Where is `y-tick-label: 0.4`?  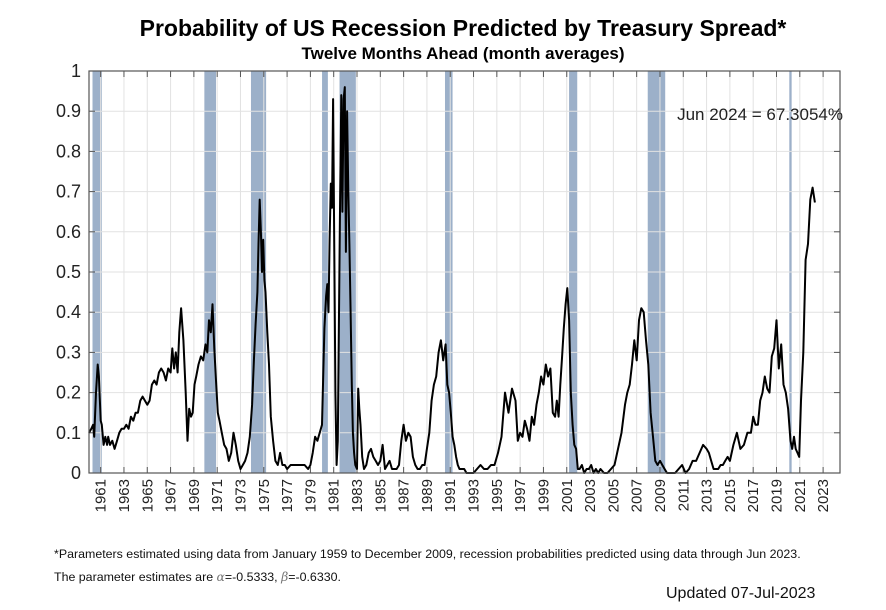 y-tick-label: 0.4 is located at coordinates (68, 312).